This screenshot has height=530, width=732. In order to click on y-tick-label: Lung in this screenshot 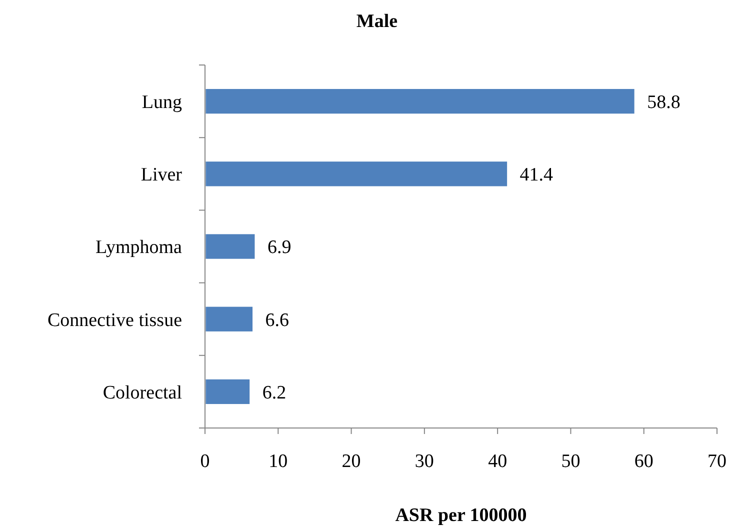, I will do `click(162, 102)`.